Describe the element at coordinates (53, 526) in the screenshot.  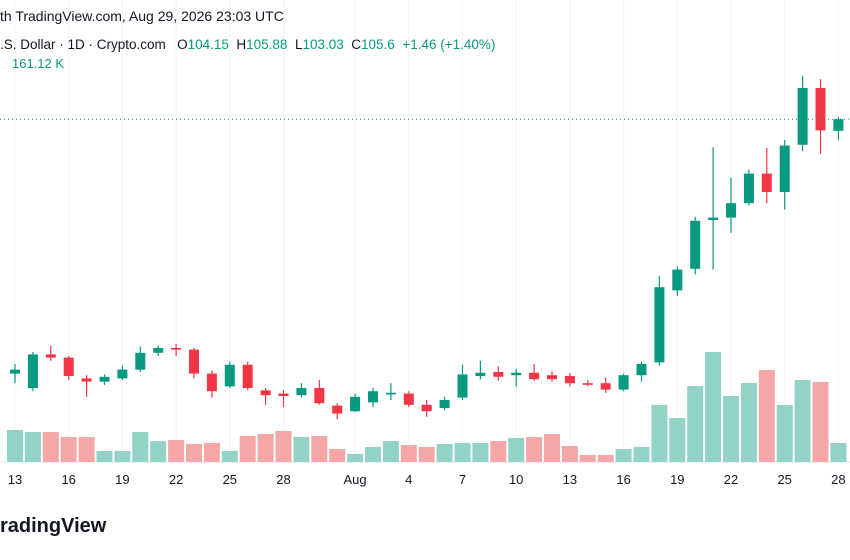
I see `brand-text: radingView` at that location.